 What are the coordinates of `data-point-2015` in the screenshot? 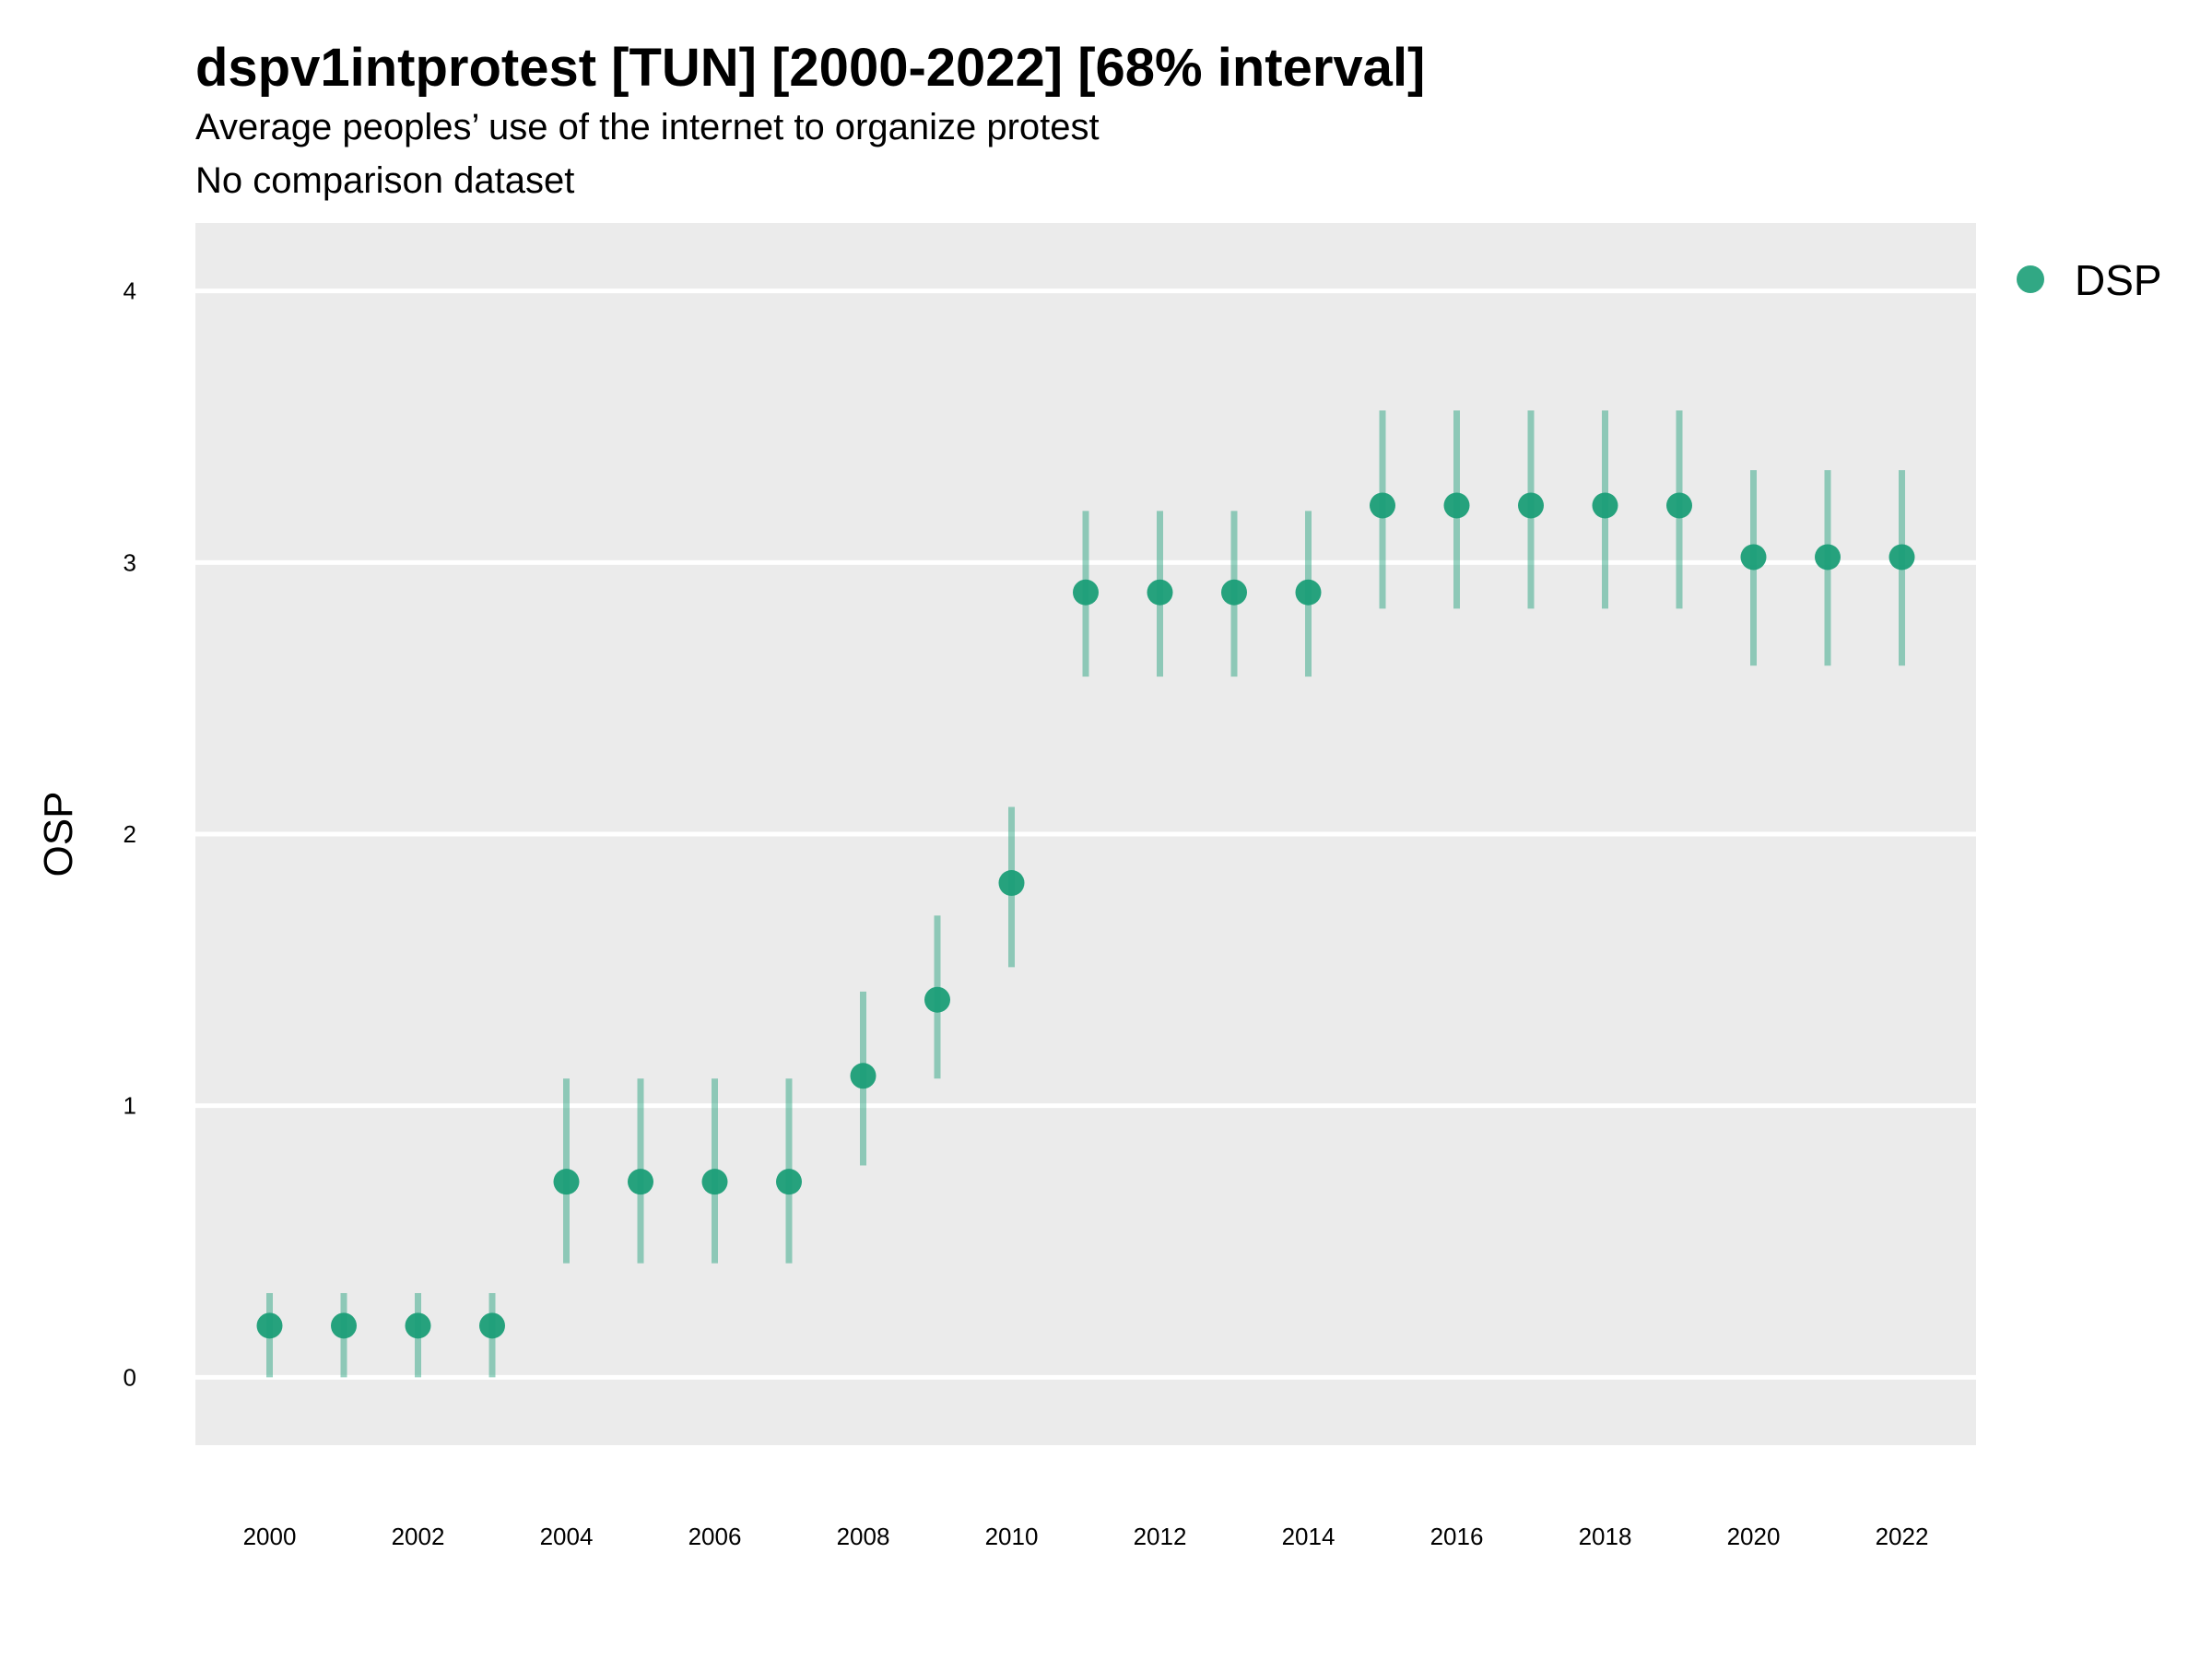 It's located at (1382, 505).